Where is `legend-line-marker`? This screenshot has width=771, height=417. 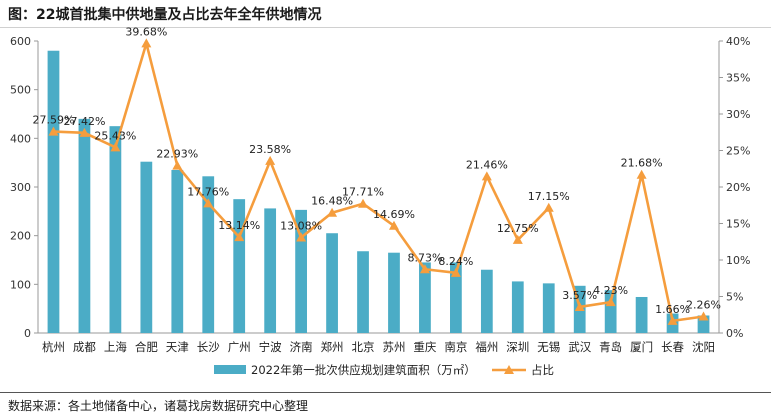
legend-line-marker is located at coordinates (509, 369).